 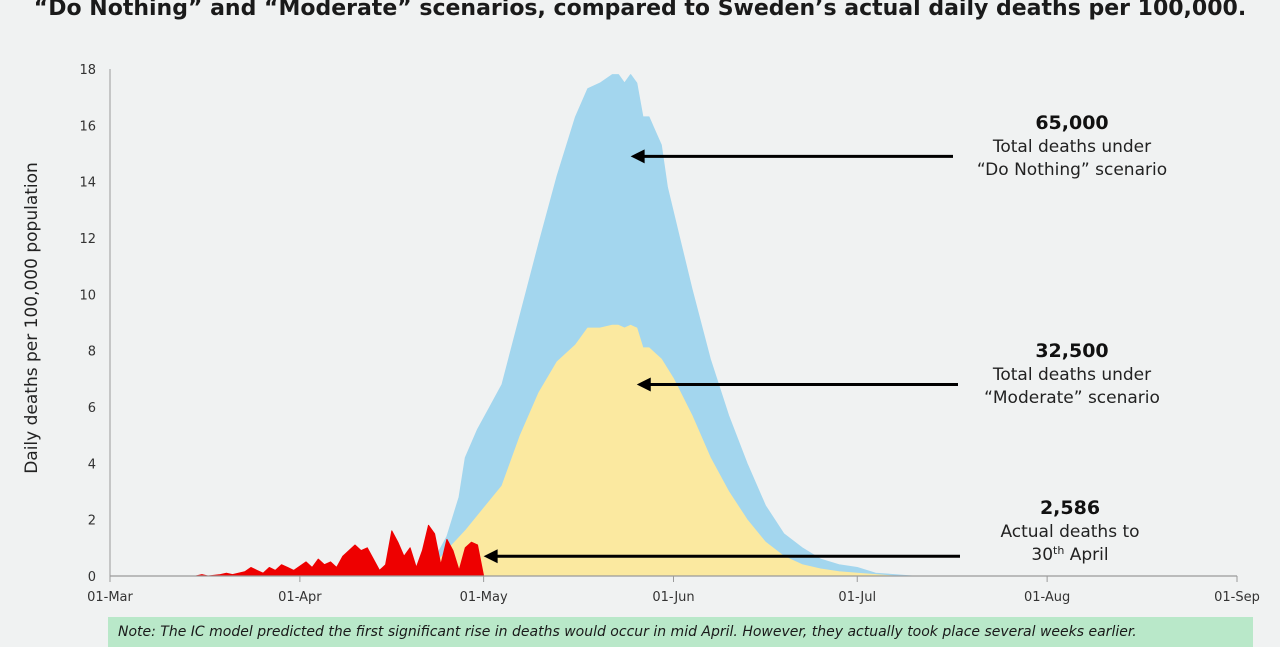 What do you see at coordinates (92, 464) in the screenshot?
I see `y-tick-label: 4` at bounding box center [92, 464].